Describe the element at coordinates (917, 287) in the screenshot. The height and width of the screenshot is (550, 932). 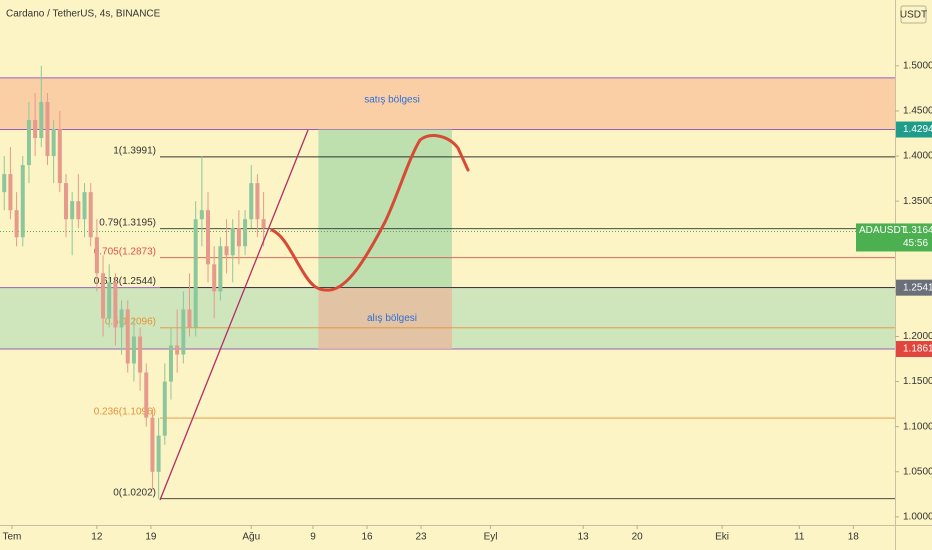
I see `price-tag-label: 1.2541` at that location.